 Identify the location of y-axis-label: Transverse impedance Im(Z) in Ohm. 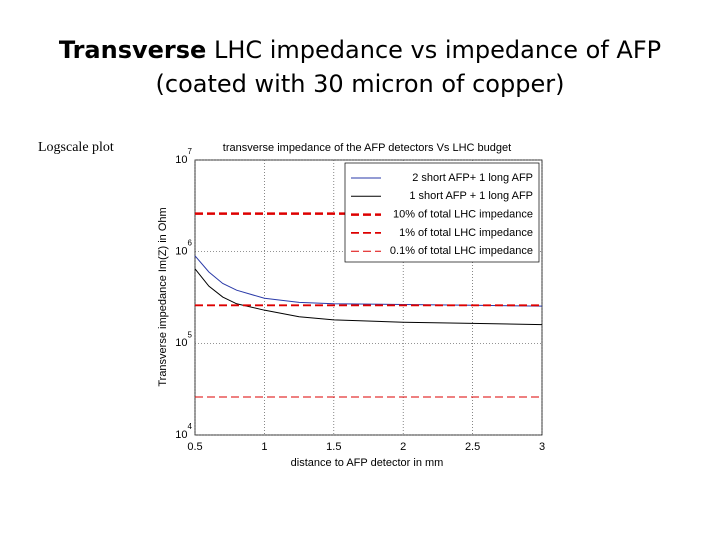
(163, 296).